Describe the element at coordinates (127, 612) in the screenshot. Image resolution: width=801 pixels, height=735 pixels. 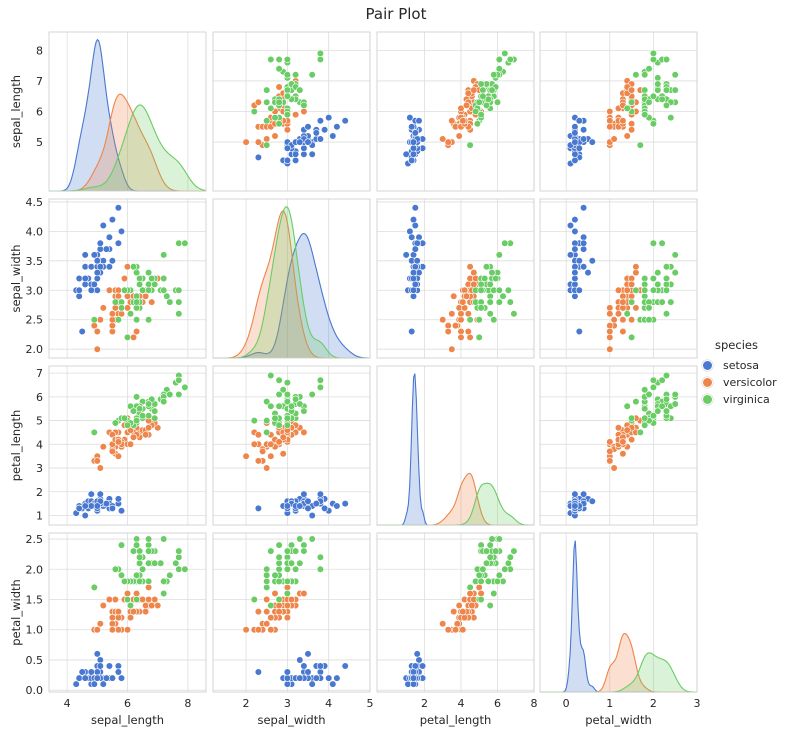
I see `panel-petal_width-vs-sepal_length` at that location.